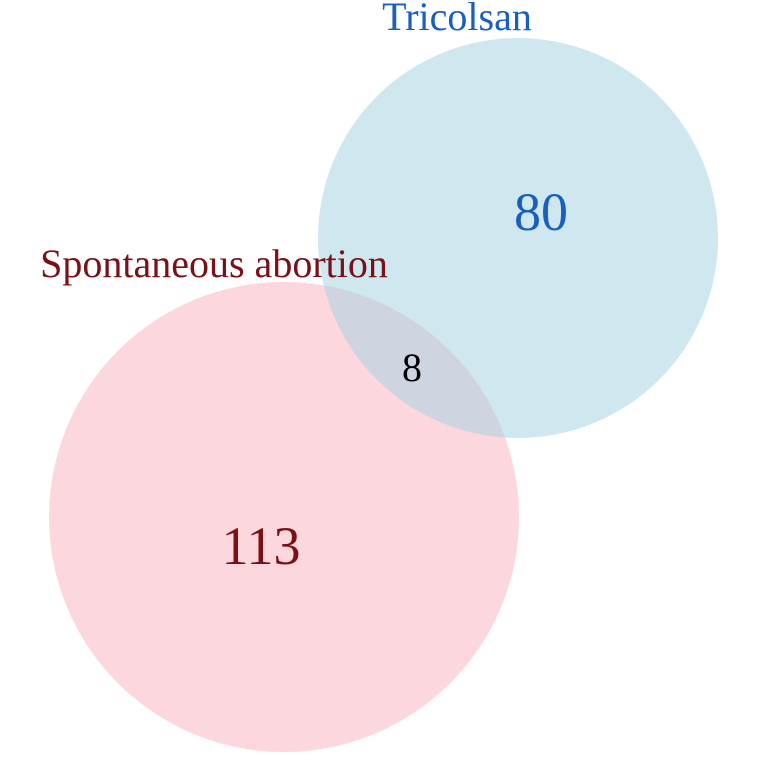 This screenshot has height=768, width=768. What do you see at coordinates (457, 19) in the screenshot?
I see `tricolsan-label: Tricolsan` at bounding box center [457, 19].